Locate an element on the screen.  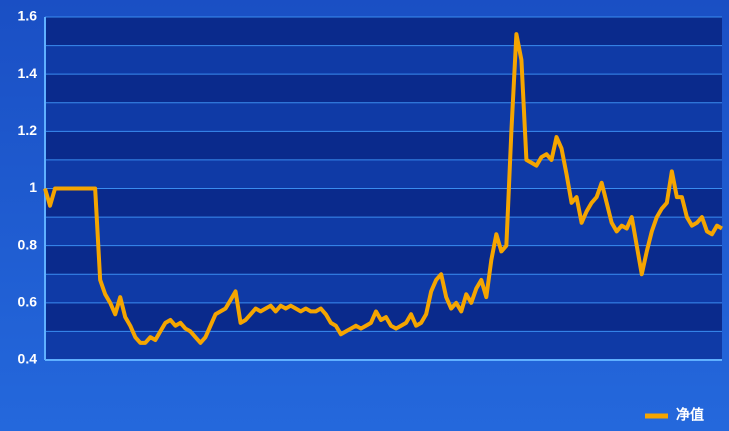
legend-label: 净值 is located at coordinates (690, 415).